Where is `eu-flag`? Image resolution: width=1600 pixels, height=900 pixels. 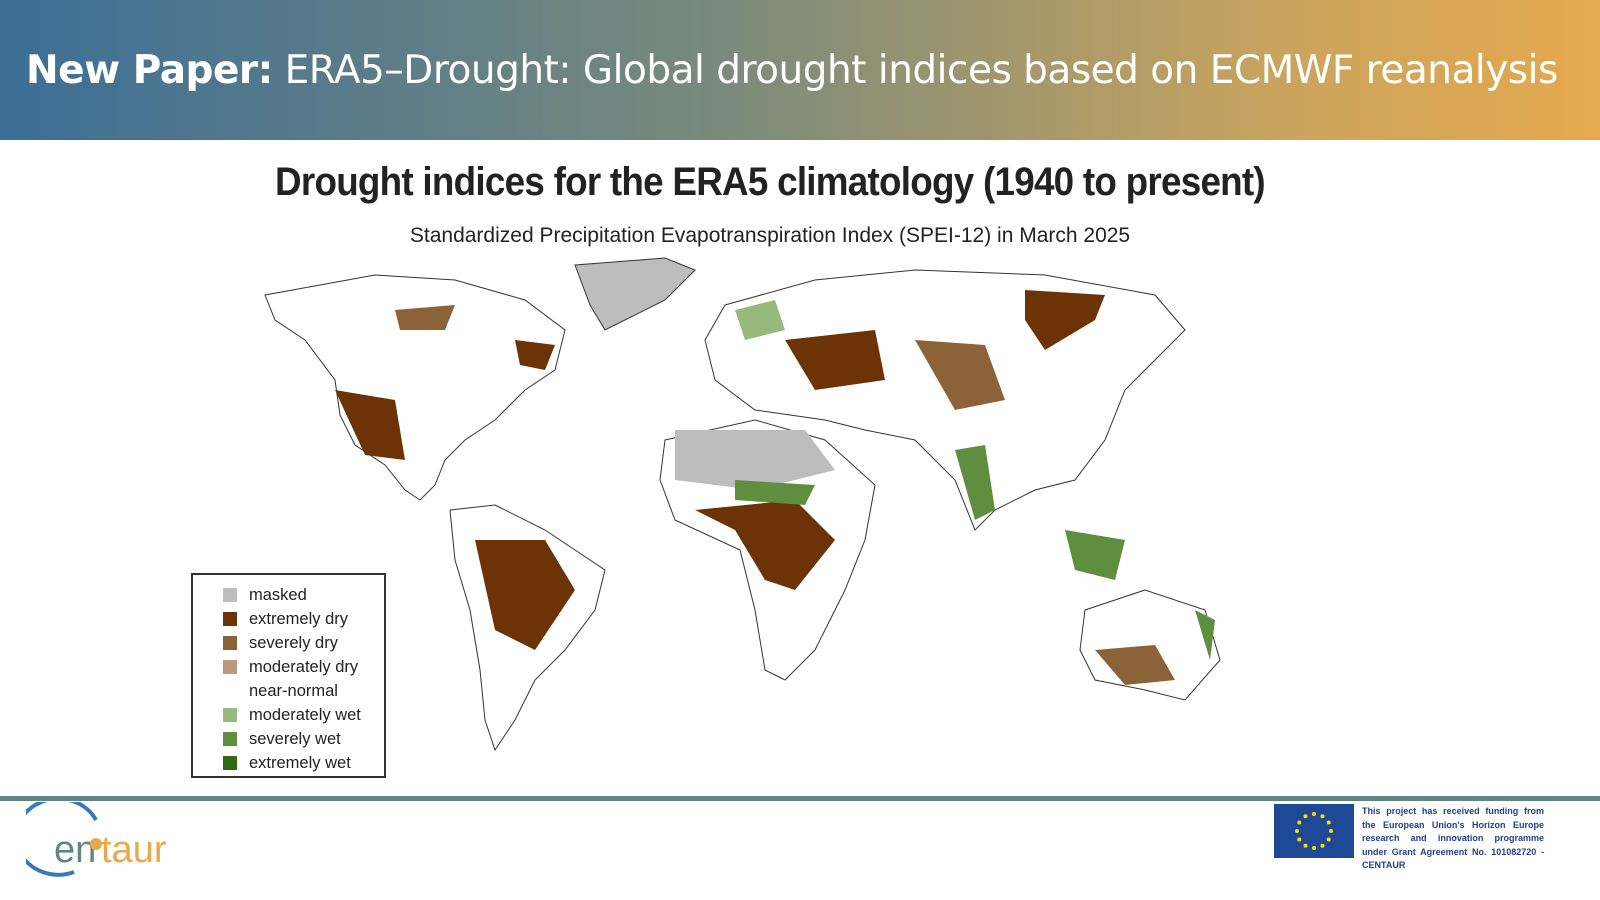 eu-flag is located at coordinates (1314, 831).